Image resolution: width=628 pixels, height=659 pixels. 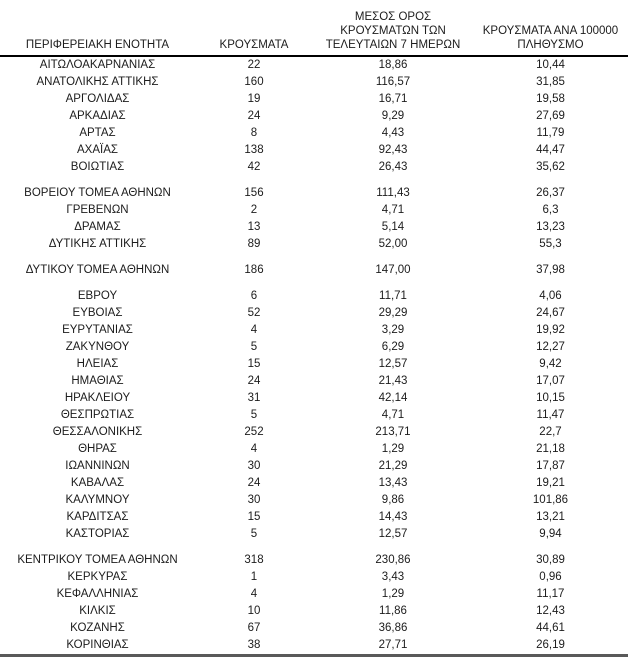 What do you see at coordinates (393, 17) in the screenshot?
I see `col-header-avg7-line1: ΜΕΣΟΣ ΟΡΟΣ` at bounding box center [393, 17].